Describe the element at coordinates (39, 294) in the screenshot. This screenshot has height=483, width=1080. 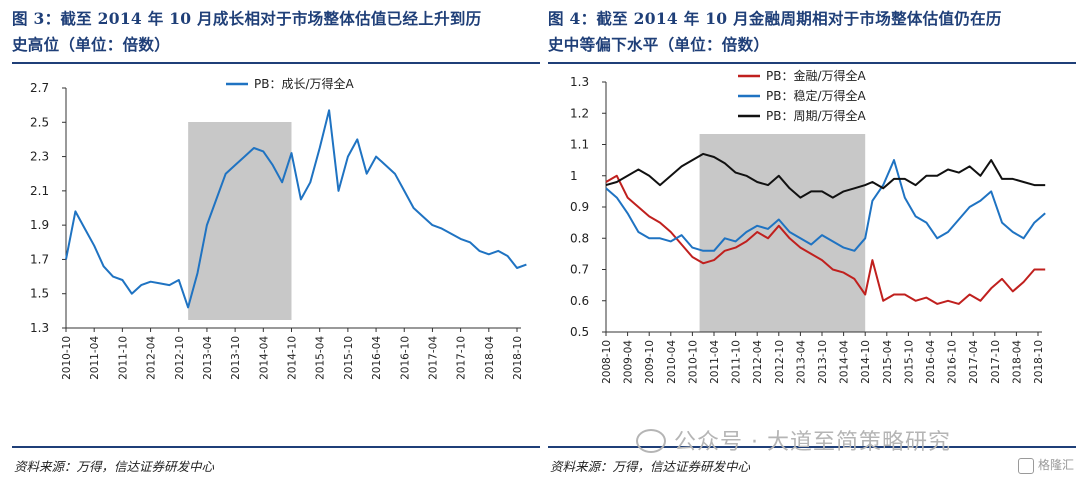
I see `y-tick-label: 1.5` at that location.